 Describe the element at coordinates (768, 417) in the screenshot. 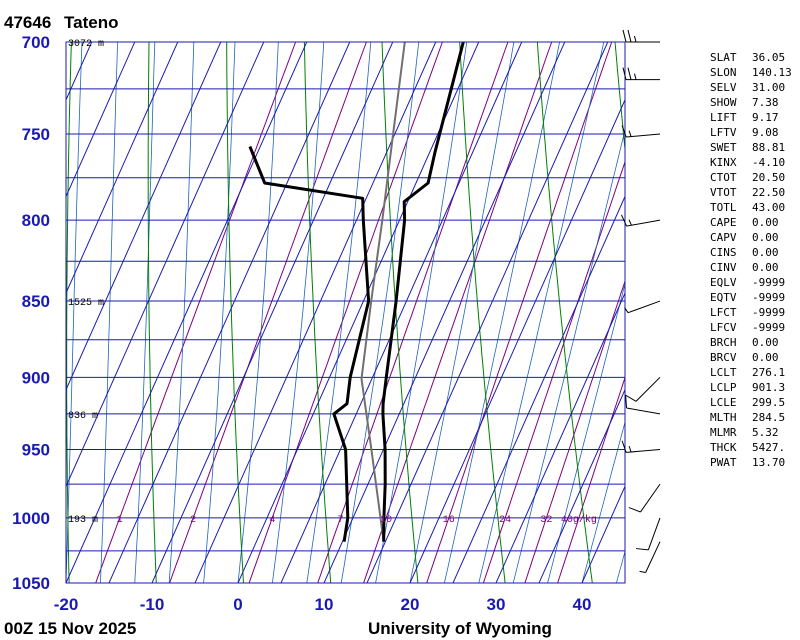

I see `index-value-mlth: 284.5` at that location.